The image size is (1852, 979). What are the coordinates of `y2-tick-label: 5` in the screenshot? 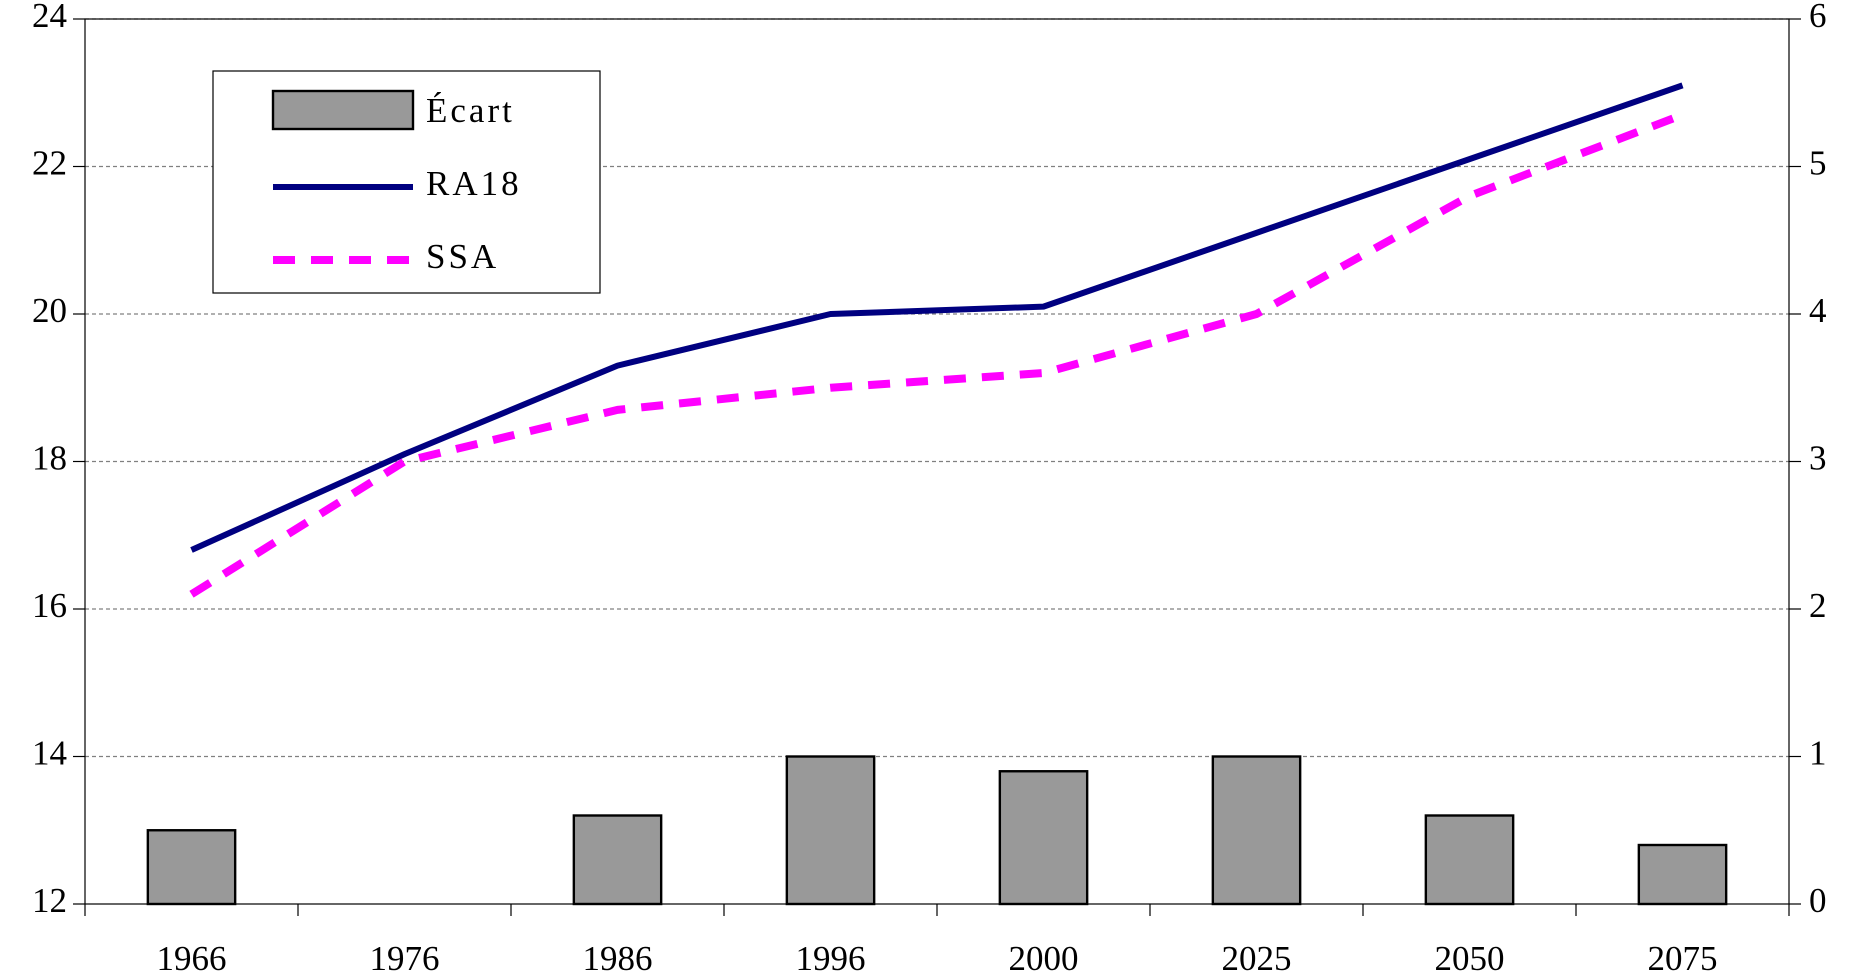 It's located at (1818, 163).